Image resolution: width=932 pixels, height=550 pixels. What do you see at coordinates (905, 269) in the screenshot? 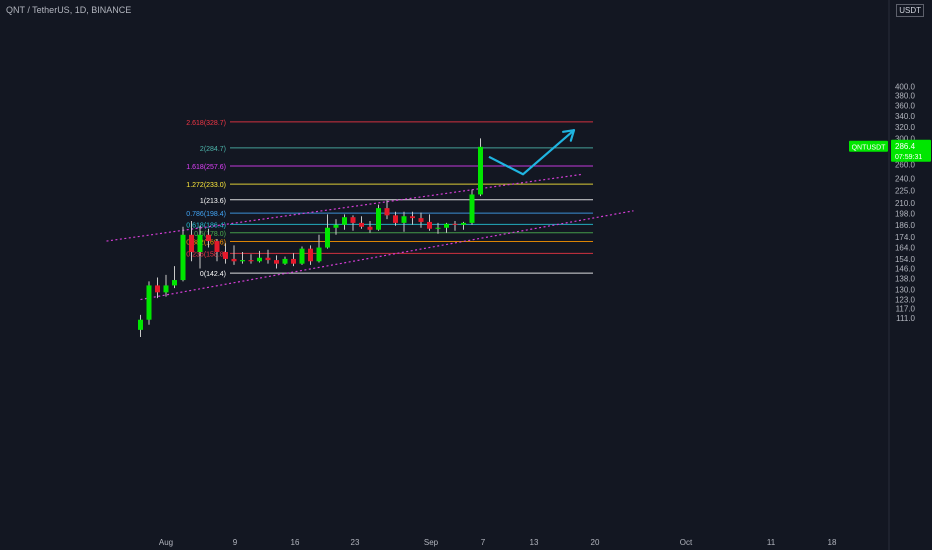
I see `price-axis-tick: 146.0` at bounding box center [905, 269].